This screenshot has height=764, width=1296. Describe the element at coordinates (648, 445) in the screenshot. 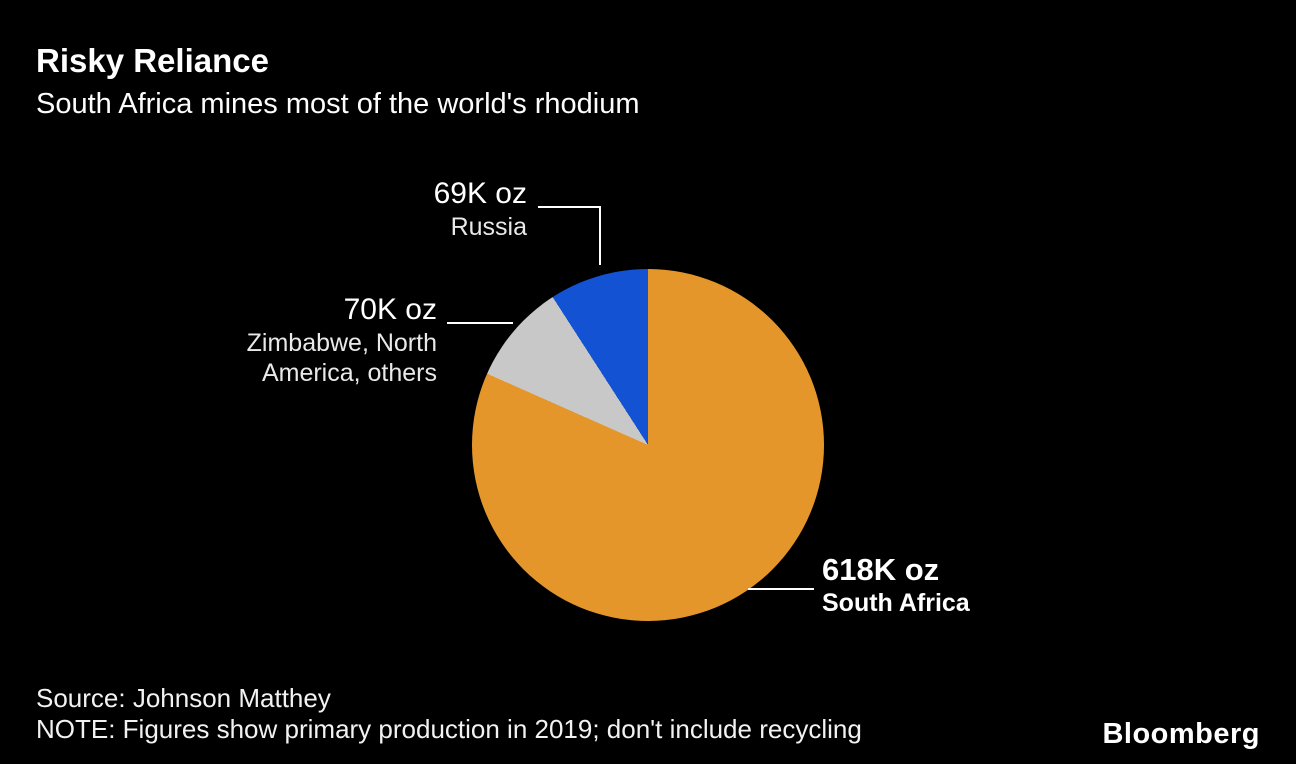

I see `pie-chart` at that location.